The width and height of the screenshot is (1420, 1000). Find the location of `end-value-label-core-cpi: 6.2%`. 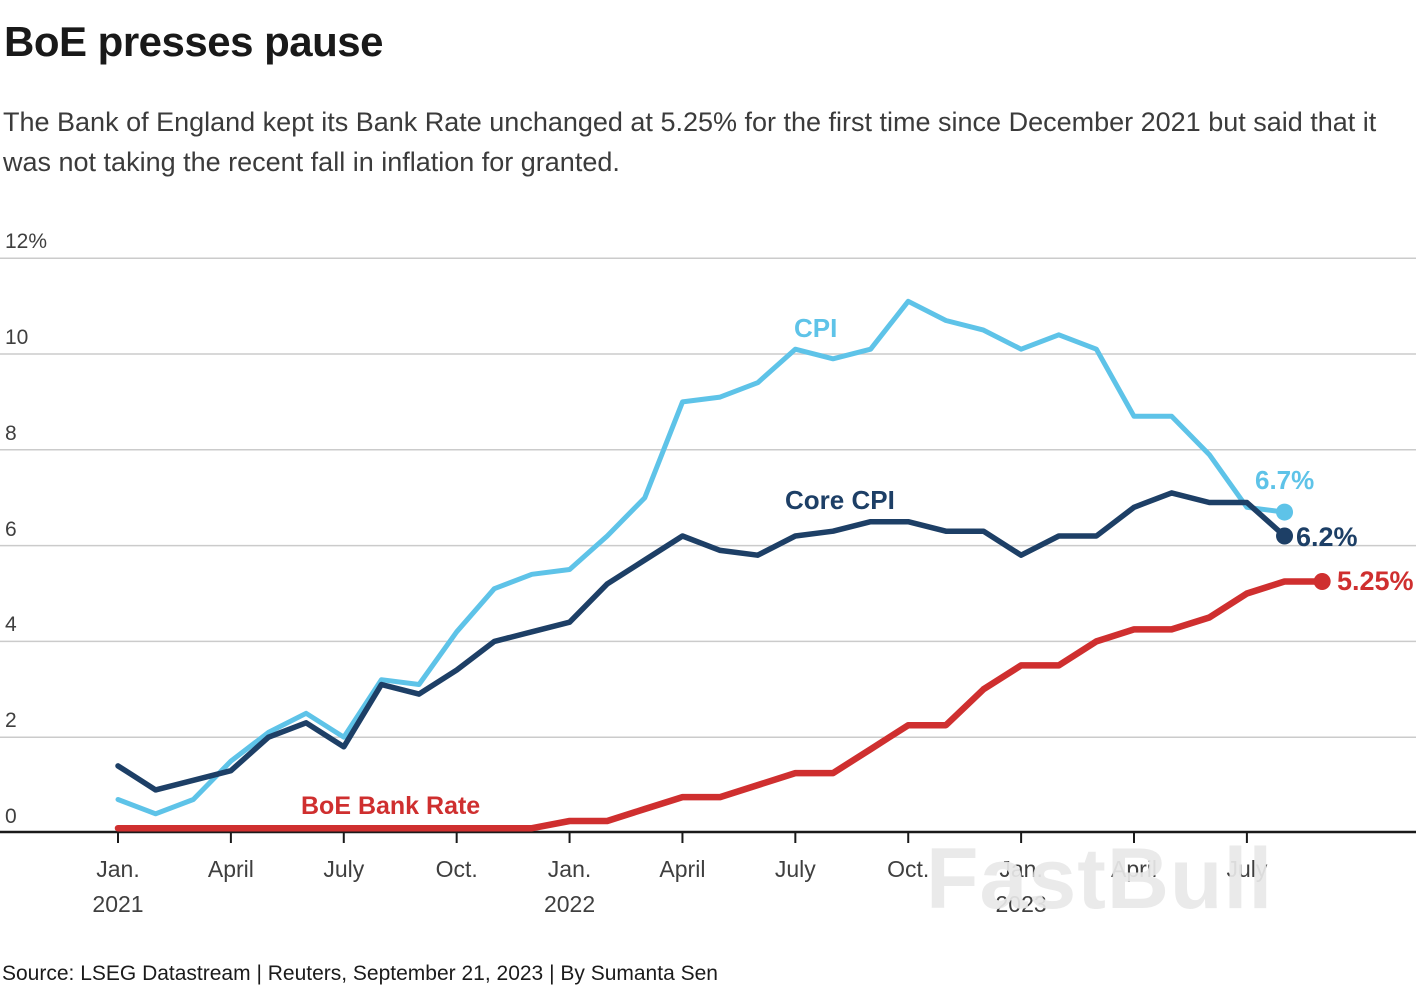

end-value-label-core-cpi: 6.2% is located at coordinates (1327, 537).